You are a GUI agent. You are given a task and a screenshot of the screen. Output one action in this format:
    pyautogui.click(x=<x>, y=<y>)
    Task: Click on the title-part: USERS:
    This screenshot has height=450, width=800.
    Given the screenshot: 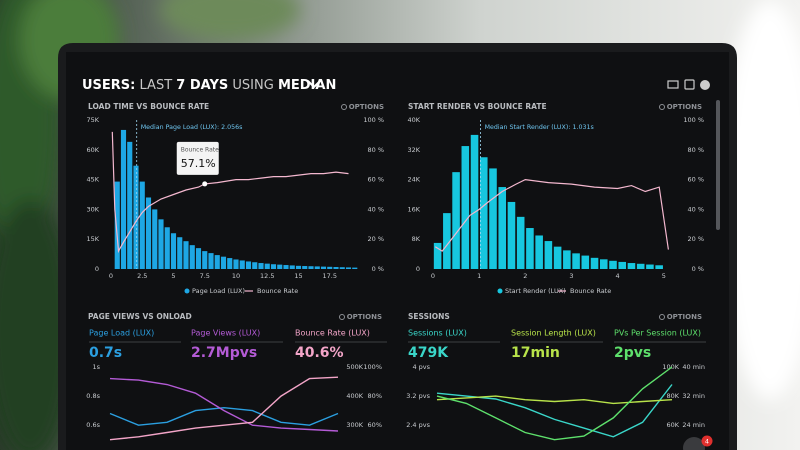 What is the action you would take?
    pyautogui.click(x=108, y=85)
    